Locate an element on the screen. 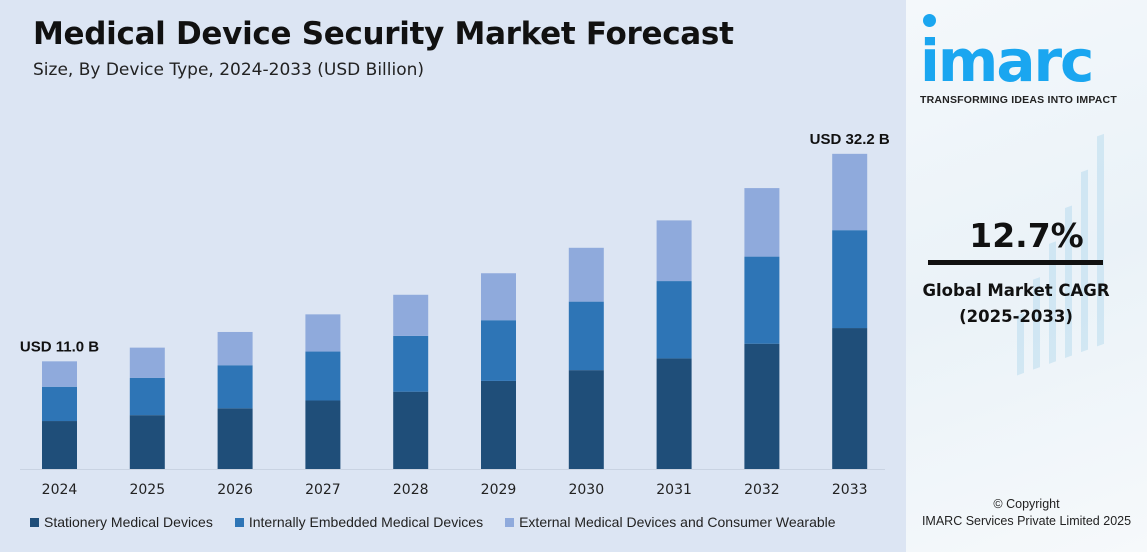  x-tick-label: 2030 is located at coordinates (586, 490).